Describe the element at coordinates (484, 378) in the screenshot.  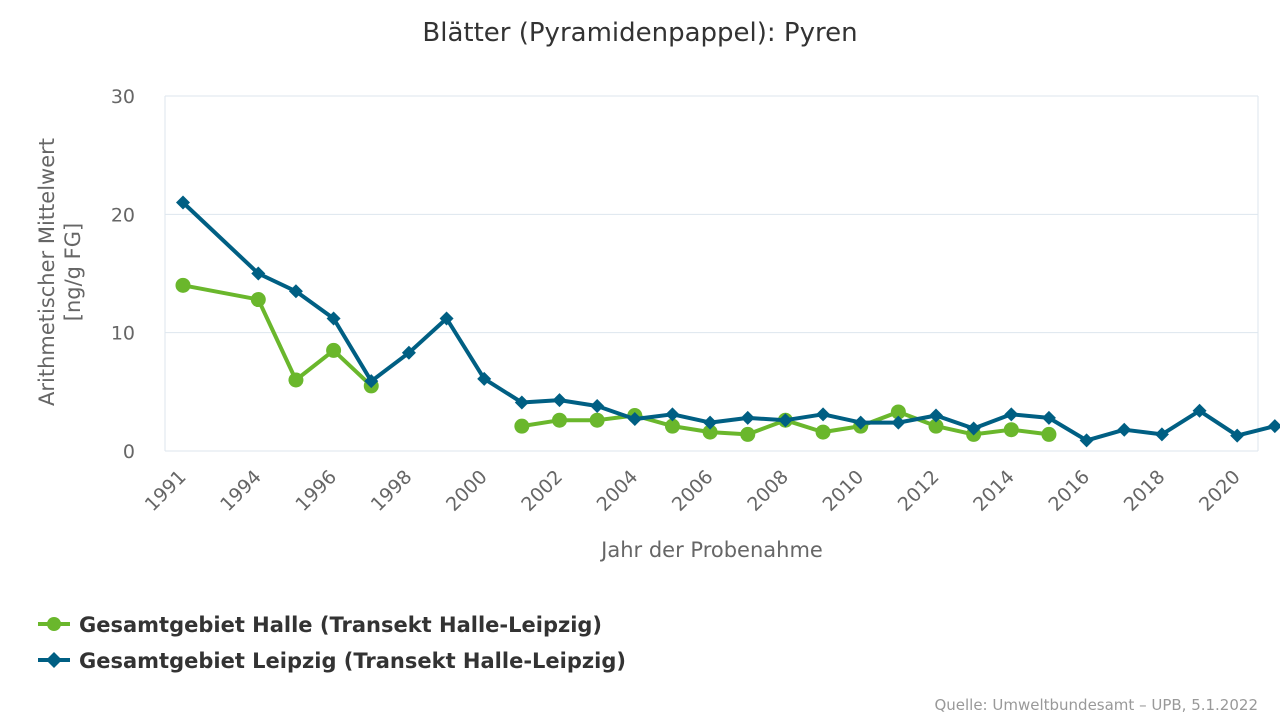
I see `data-point-leipzig-1999` at that location.